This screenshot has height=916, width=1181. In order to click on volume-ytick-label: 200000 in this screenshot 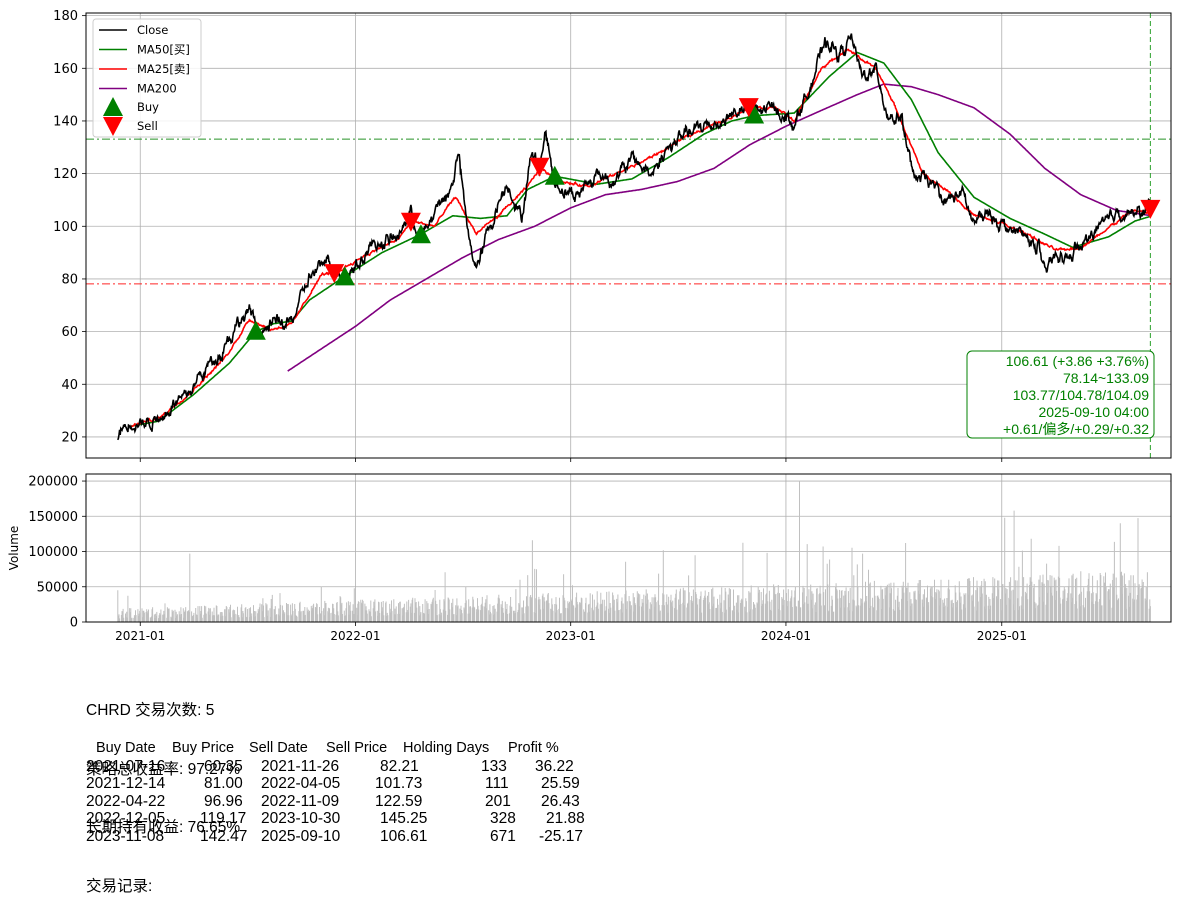, I will do `click(53, 482)`.